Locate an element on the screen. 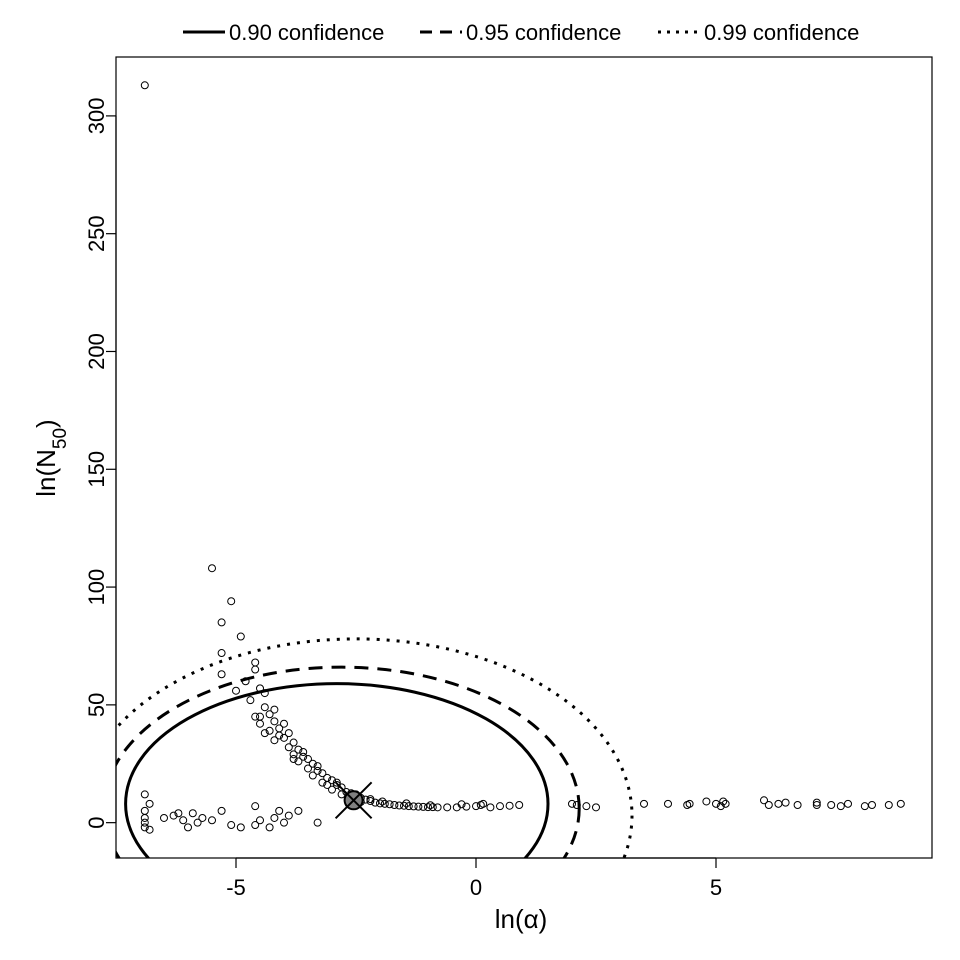 Image resolution: width=960 pixels, height=960 pixels. y-axis: 0 50 100 150 200 250 300 is located at coordinates (100, 463).